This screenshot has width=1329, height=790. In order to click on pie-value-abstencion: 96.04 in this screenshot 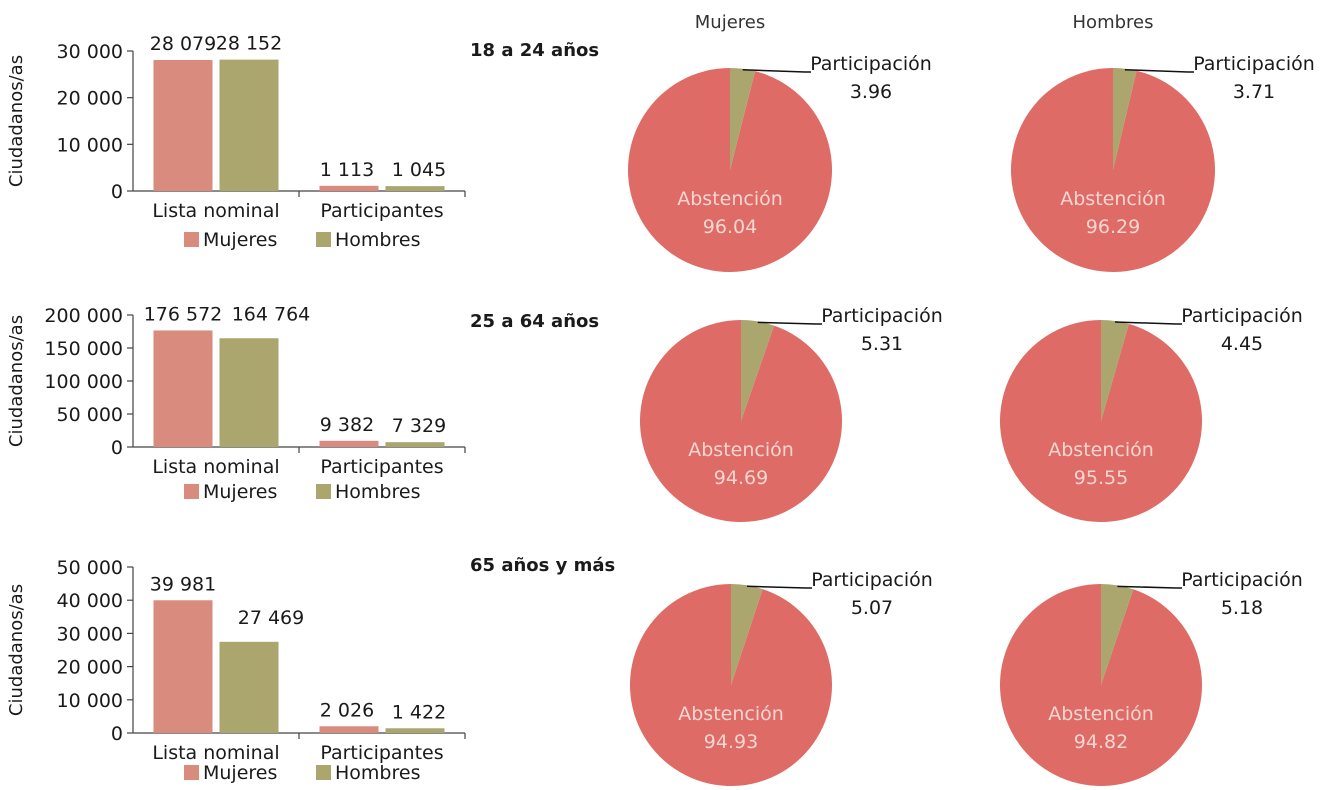, I will do `click(730, 227)`.